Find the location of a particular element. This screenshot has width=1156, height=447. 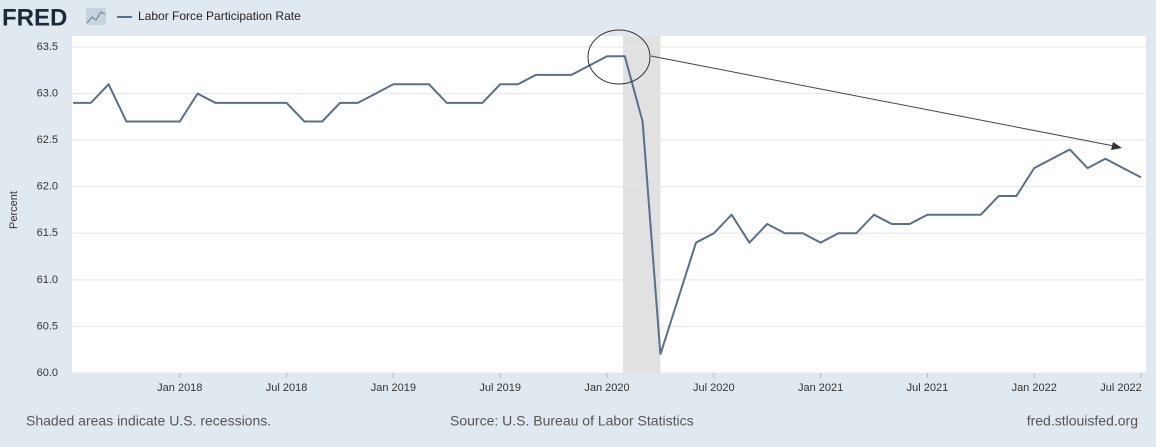

y-axis-label: Percent is located at coordinates (14, 210).